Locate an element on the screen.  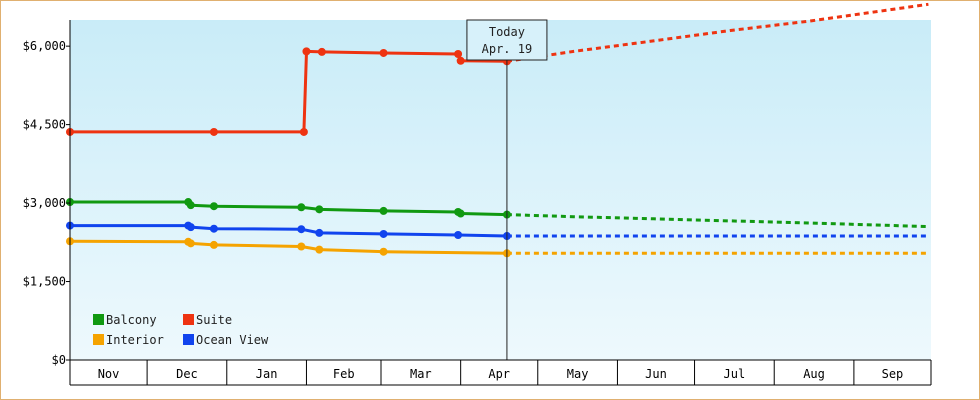
y-tick-label: $4,500 is located at coordinates (44, 125).